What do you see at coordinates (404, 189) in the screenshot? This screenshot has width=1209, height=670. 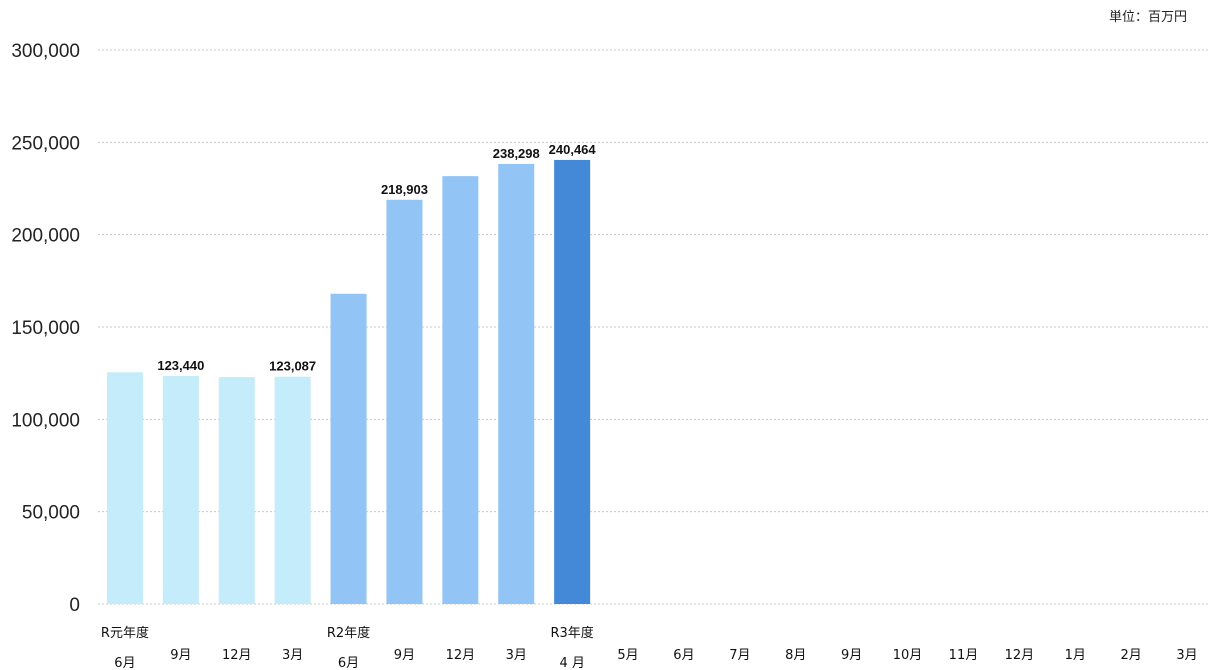 I see `data-label: 218,903` at bounding box center [404, 189].